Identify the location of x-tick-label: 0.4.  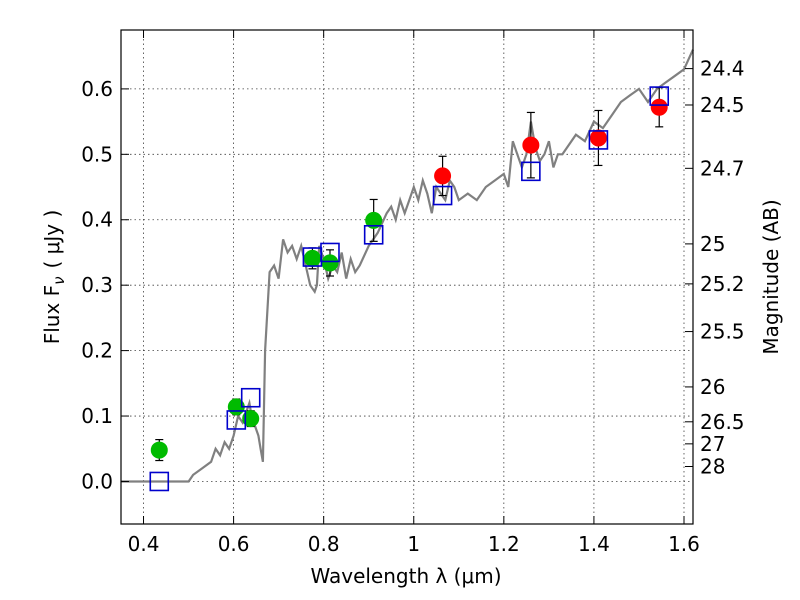
(144, 544).